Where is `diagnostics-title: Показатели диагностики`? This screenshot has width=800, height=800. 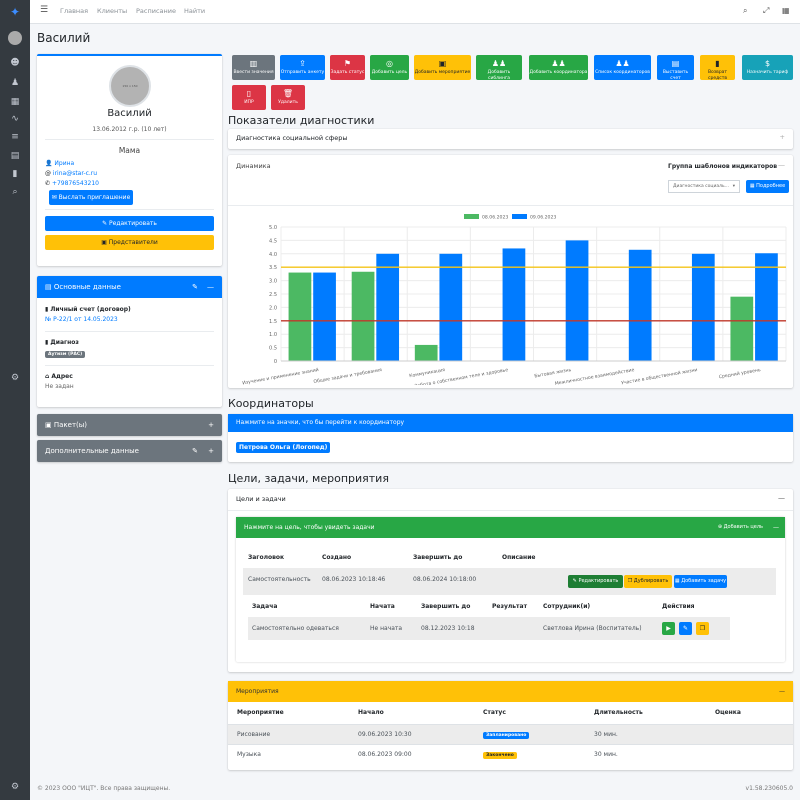 diagnostics-title: Показатели диагностики is located at coordinates (301, 120).